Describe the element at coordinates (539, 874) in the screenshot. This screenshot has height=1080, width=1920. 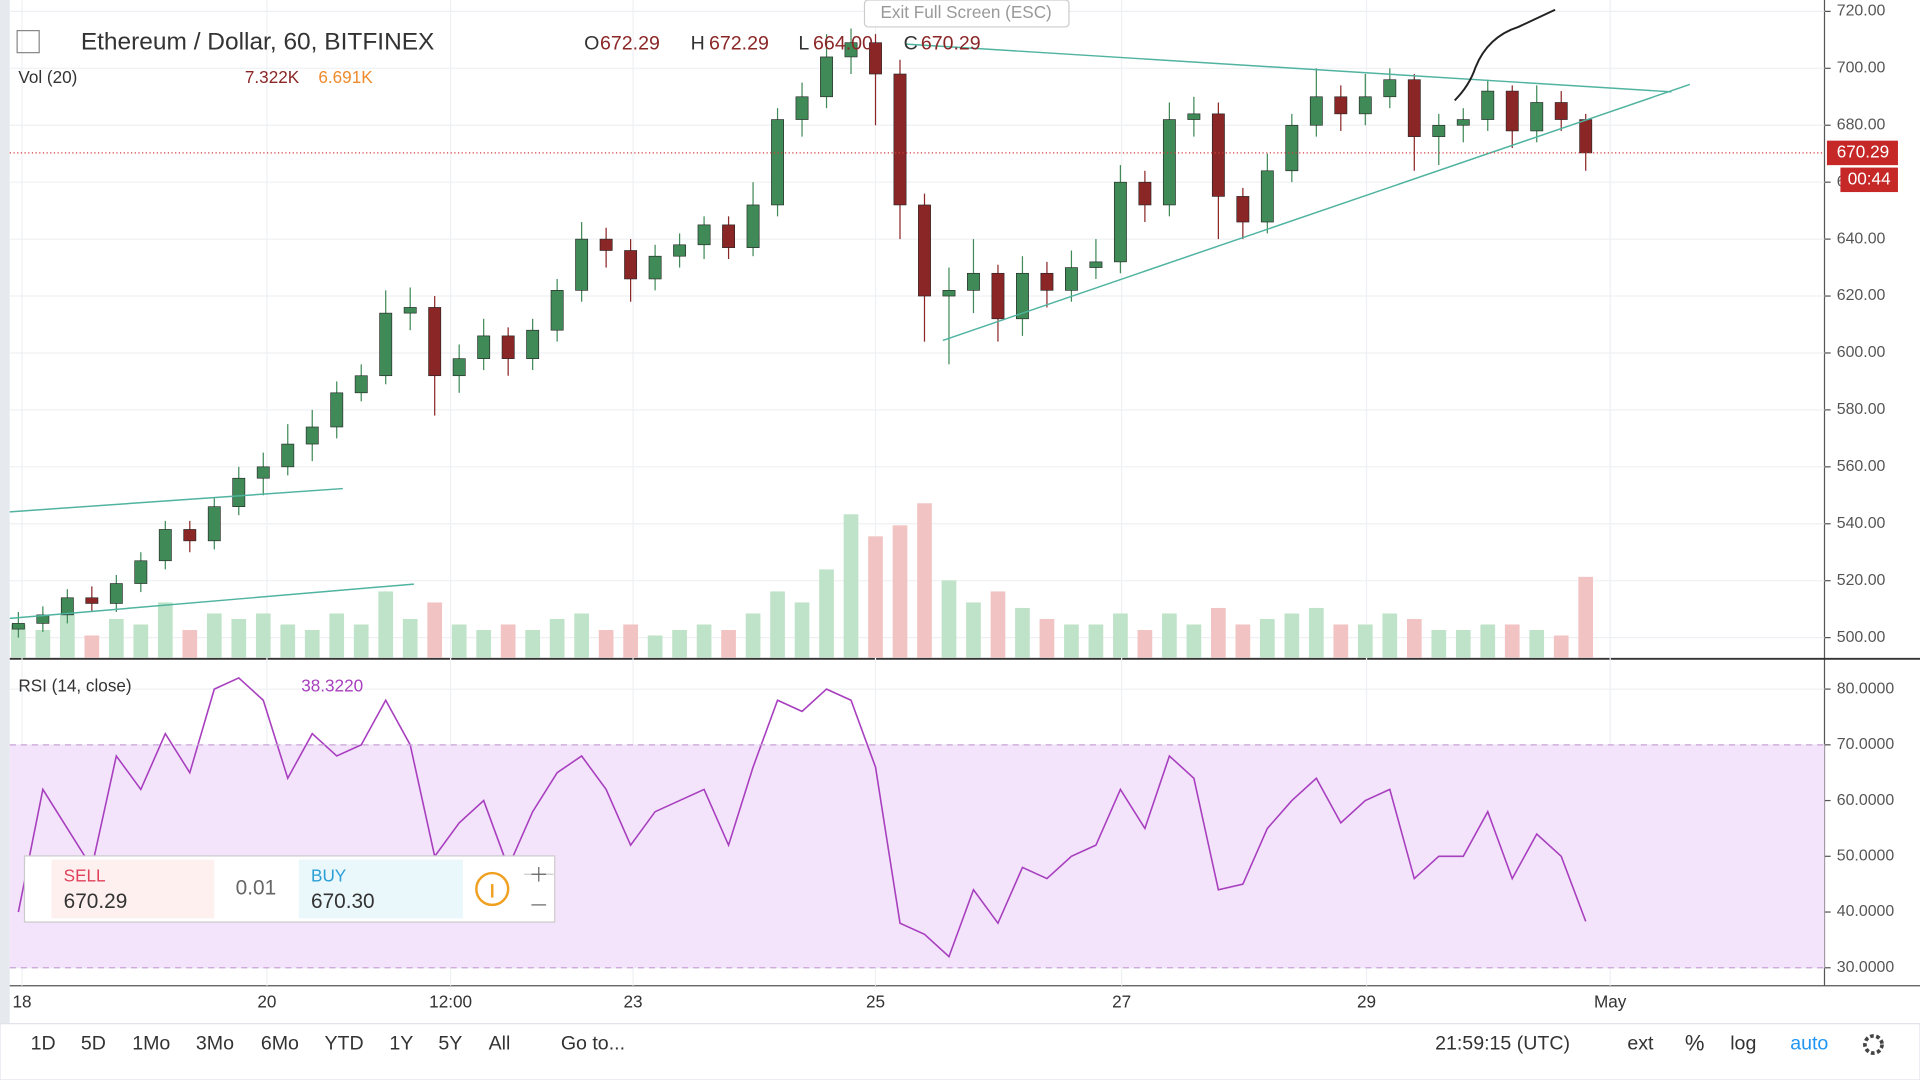
I see `increase-button` at that location.